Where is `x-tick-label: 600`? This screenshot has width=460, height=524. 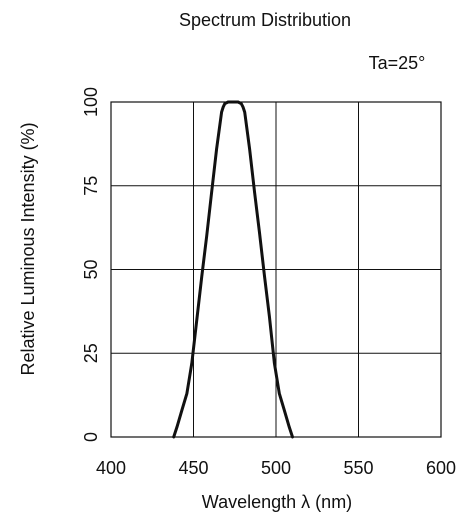
x-tick-label: 600 is located at coordinates (441, 468).